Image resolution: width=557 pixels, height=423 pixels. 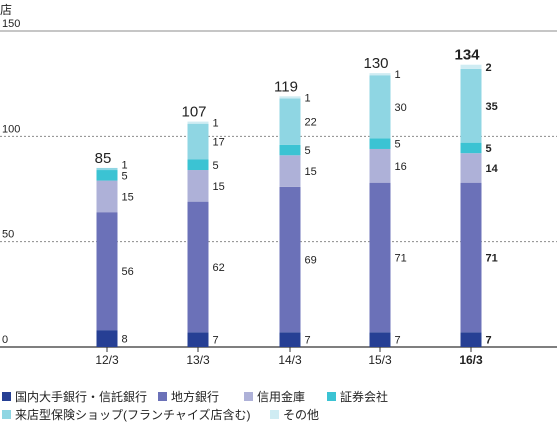 I want to click on legend-item-0: 国内大手銀行・信託銀行, so click(x=74, y=396).